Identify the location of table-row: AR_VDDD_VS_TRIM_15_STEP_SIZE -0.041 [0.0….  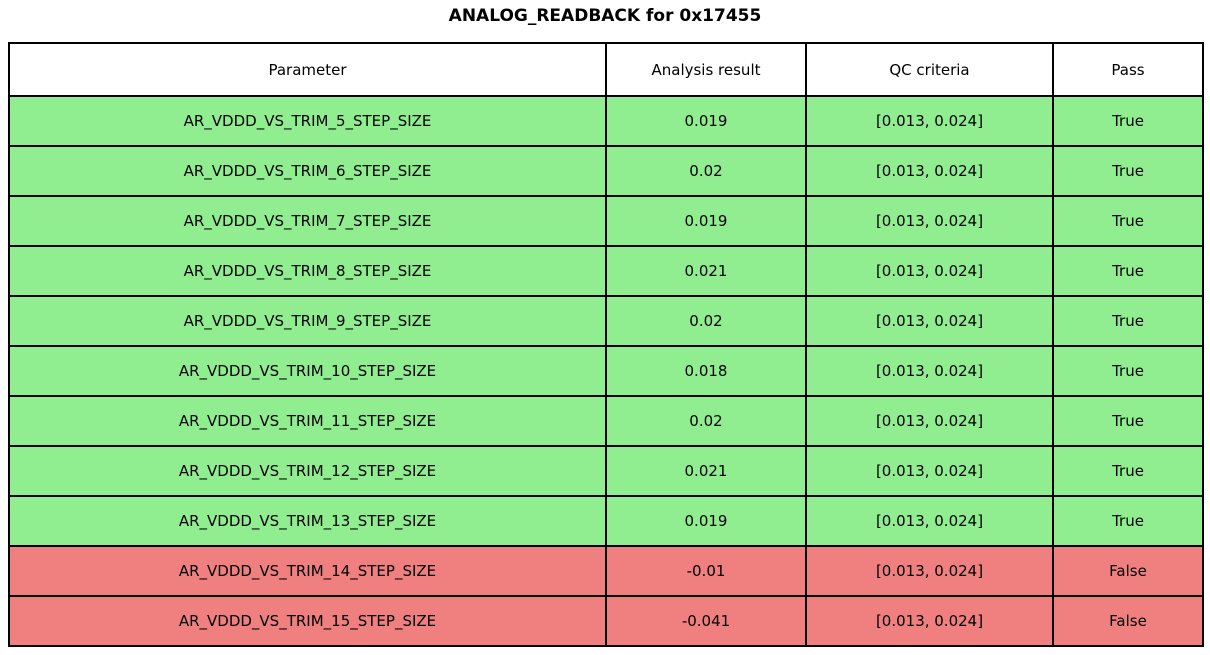
(606, 621).